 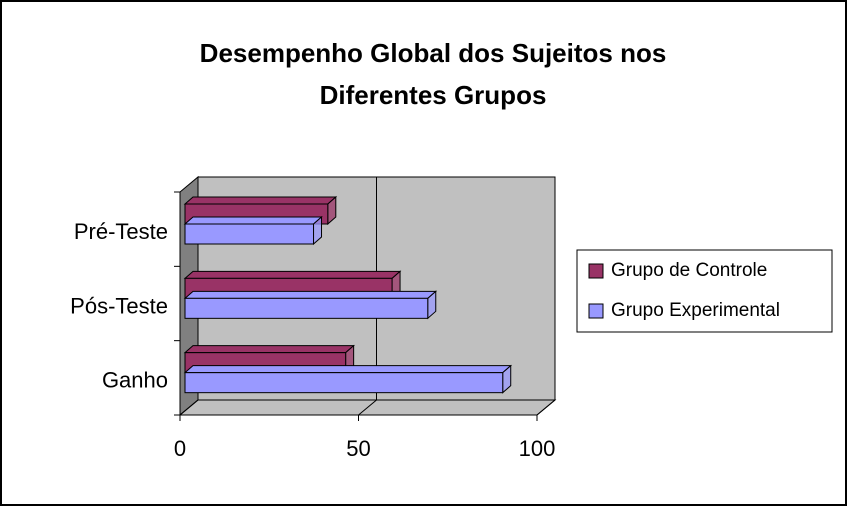 I want to click on x-tick-label: 50, so click(x=358, y=448).